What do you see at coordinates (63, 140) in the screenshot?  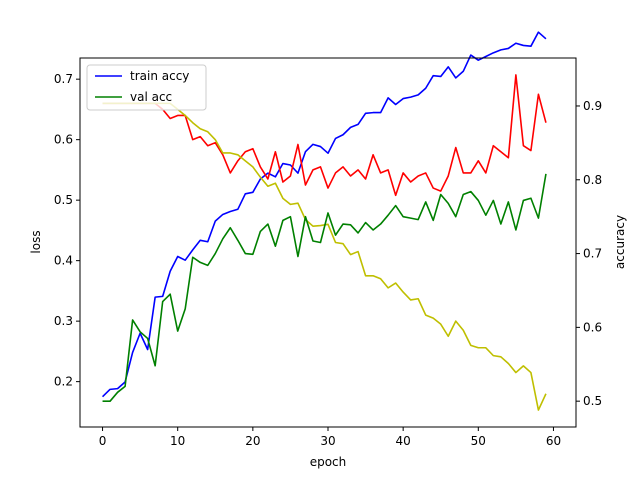 I see `y-left-tick-label: 0.6` at bounding box center [63, 140].